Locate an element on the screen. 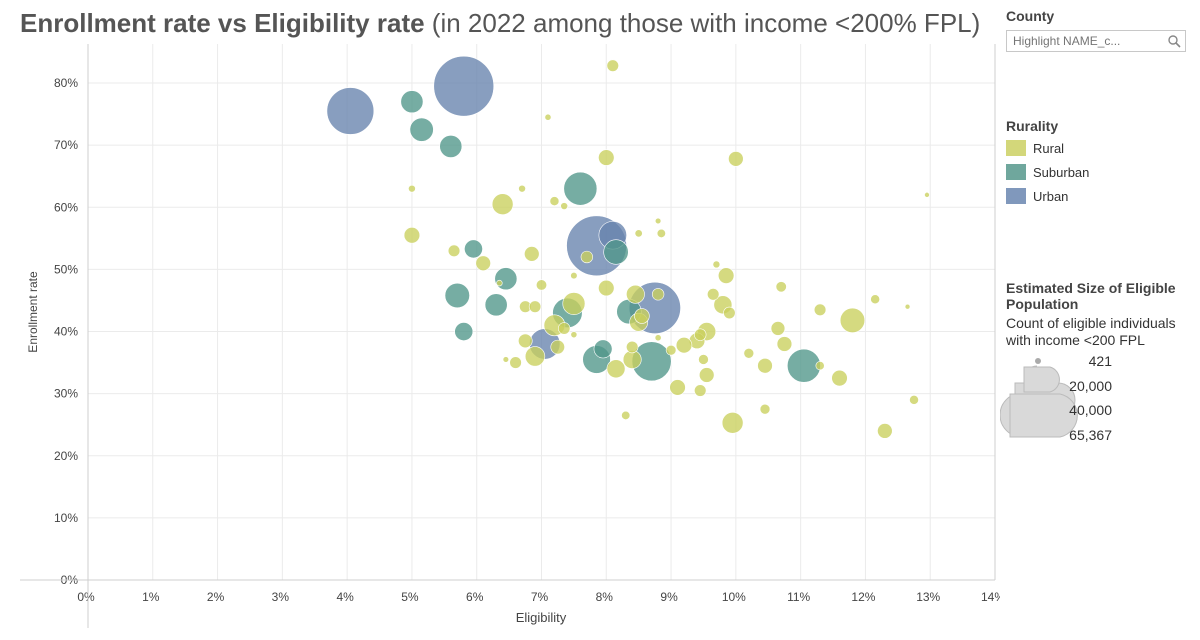 This screenshot has height=640, width=1200. county-search-box is located at coordinates (1096, 41).